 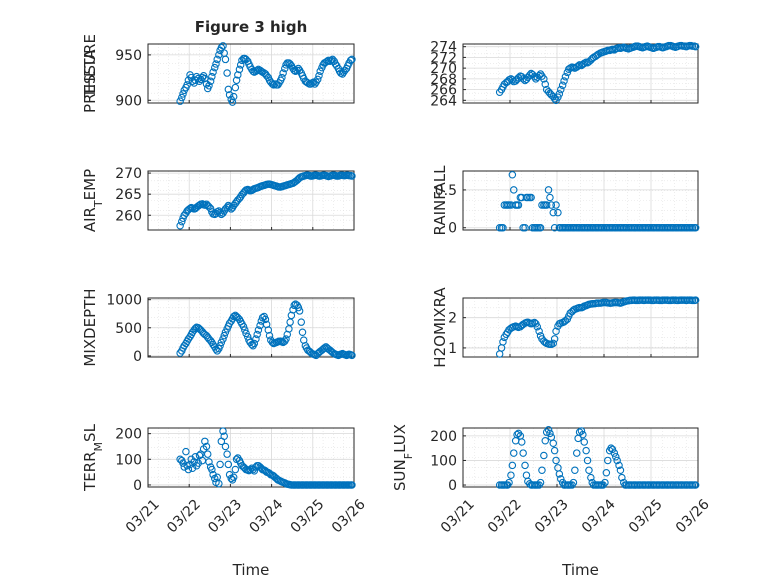 What do you see at coordinates (443, 101) in the screenshot?
I see `y-tick-label: 264` at bounding box center [443, 101].